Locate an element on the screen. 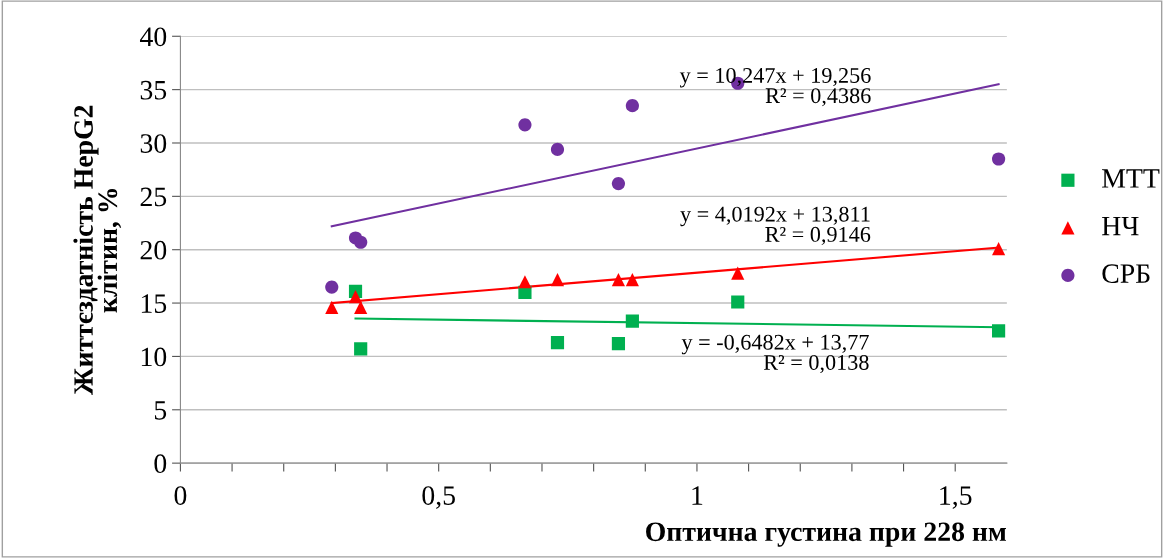 The height and width of the screenshot is (558, 1164). y-tick-label: 30 is located at coordinates (153, 143).